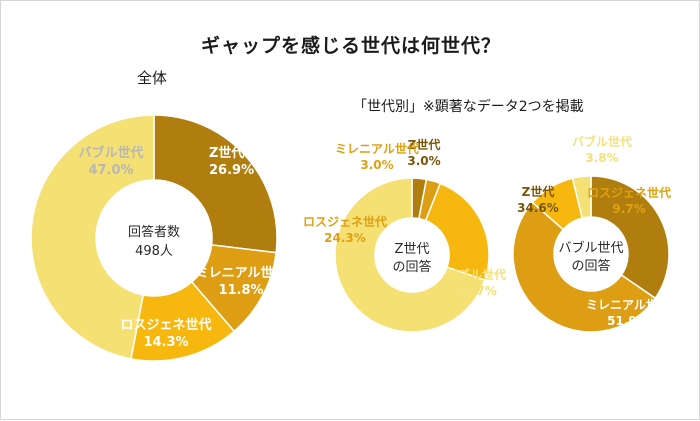 This screenshot has width=700, height=421. I want to click on overall-subtitle: 全体, so click(152, 78).